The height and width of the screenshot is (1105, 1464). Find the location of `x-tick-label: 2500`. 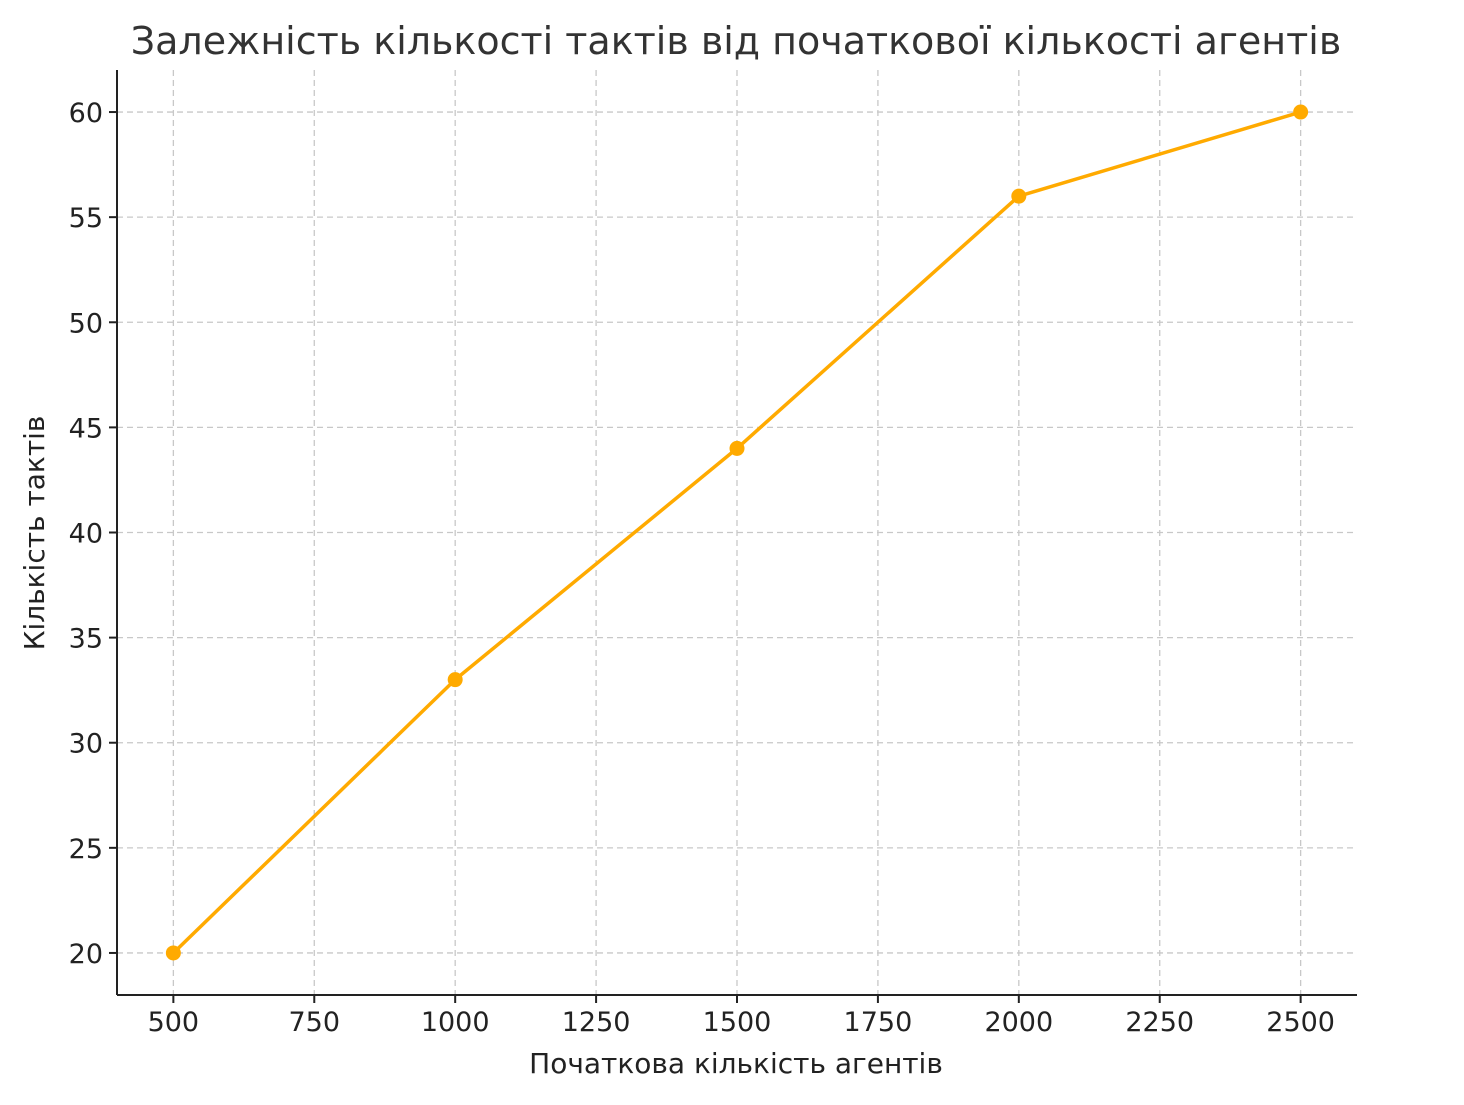

x-tick-label: 2500 is located at coordinates (1300, 1022).